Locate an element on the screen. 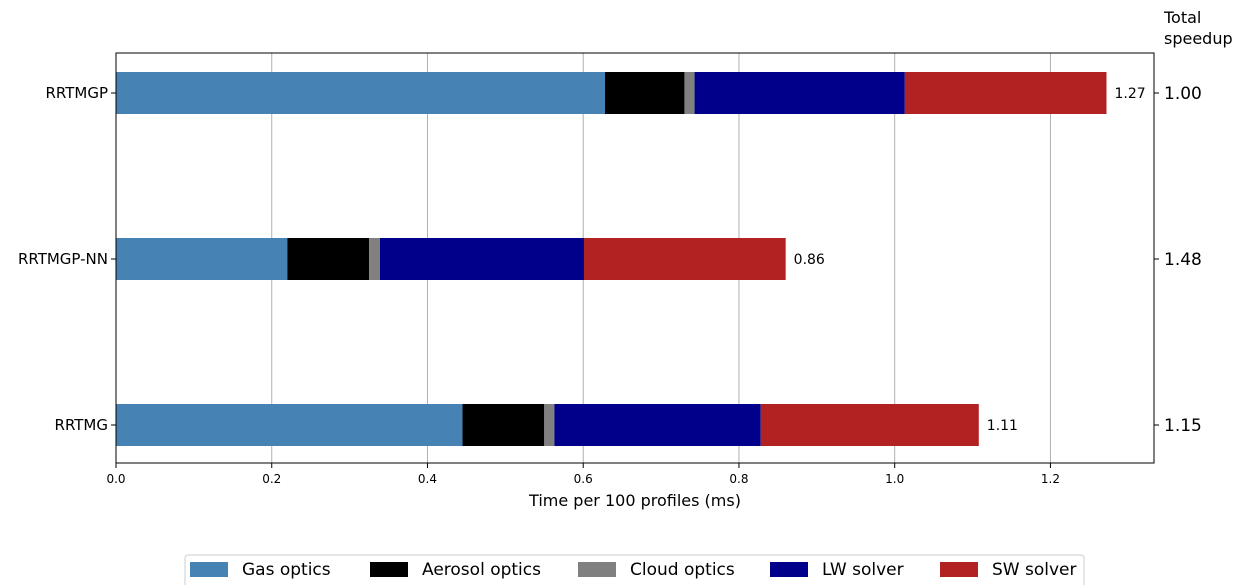 This screenshot has height=585, width=1249. y-axis-ticks: RRTMGP RRTMGP-NN RRTMG is located at coordinates (67, 259).